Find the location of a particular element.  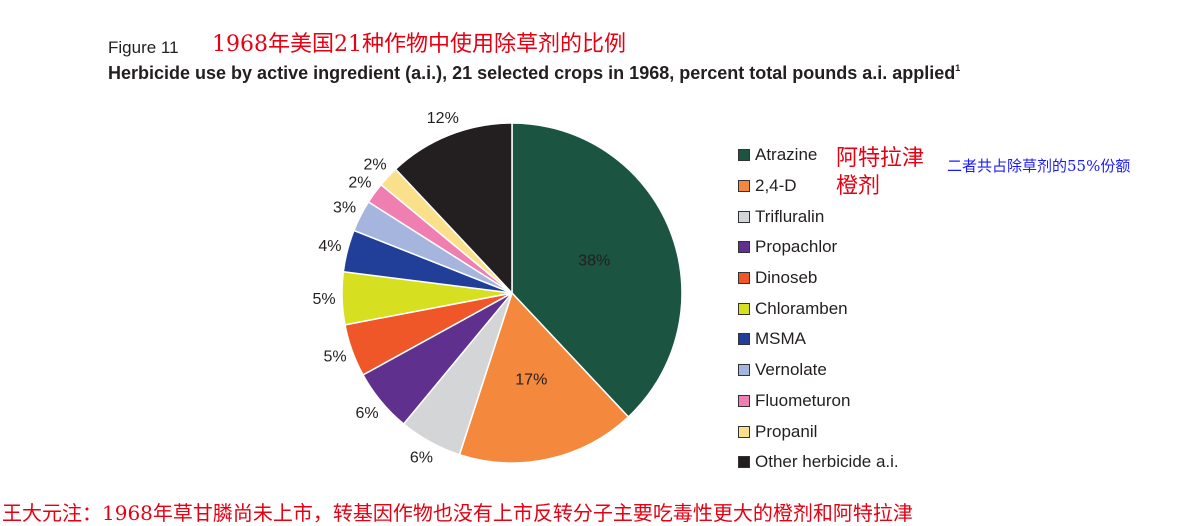

legend-label: Trifluralin is located at coordinates (790, 216).